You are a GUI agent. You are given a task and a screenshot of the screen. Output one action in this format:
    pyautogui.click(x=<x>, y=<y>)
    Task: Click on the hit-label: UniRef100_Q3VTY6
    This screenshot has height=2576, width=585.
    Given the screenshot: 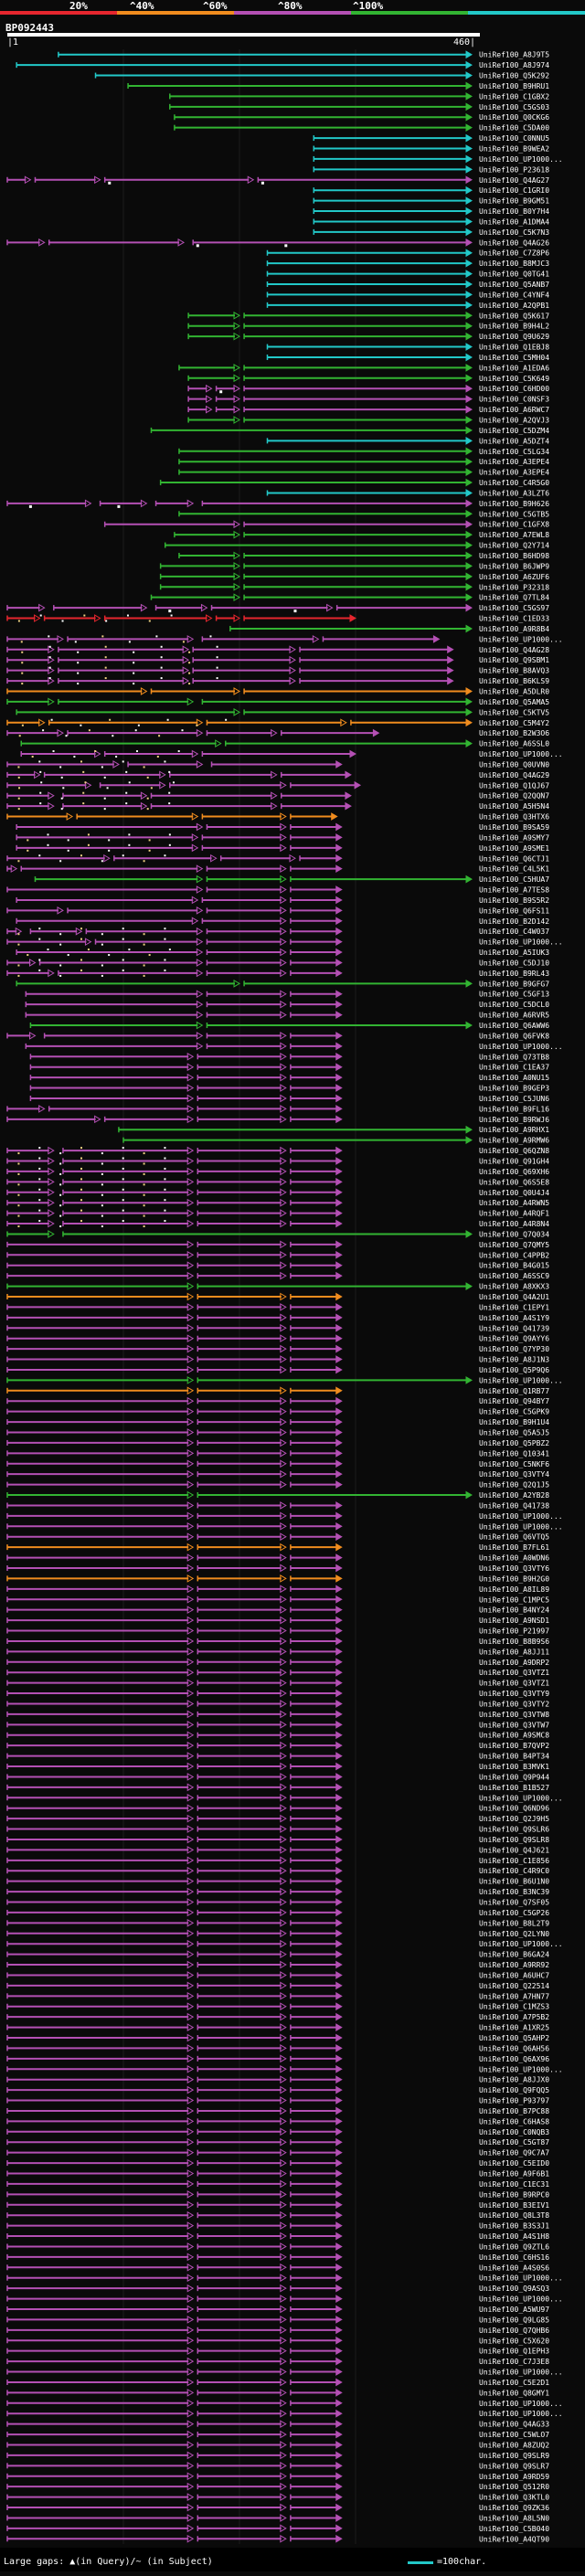 What is the action you would take?
    pyautogui.click(x=514, y=1568)
    